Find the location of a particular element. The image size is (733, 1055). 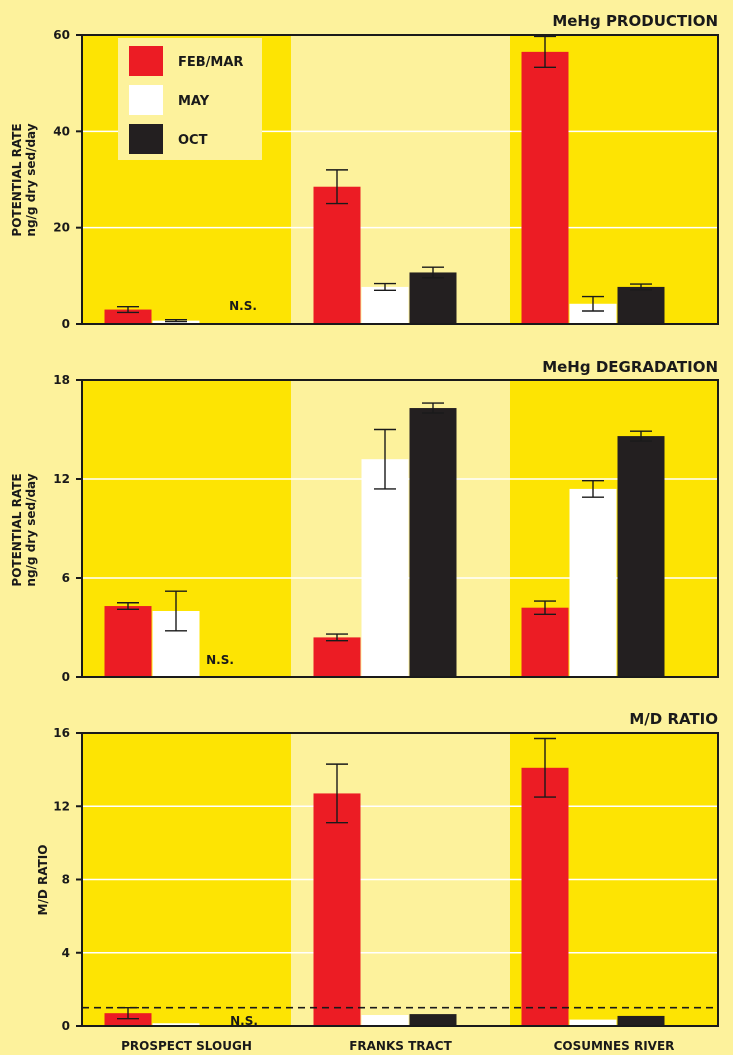

y-tick-label: 40 is located at coordinates (61, 131).